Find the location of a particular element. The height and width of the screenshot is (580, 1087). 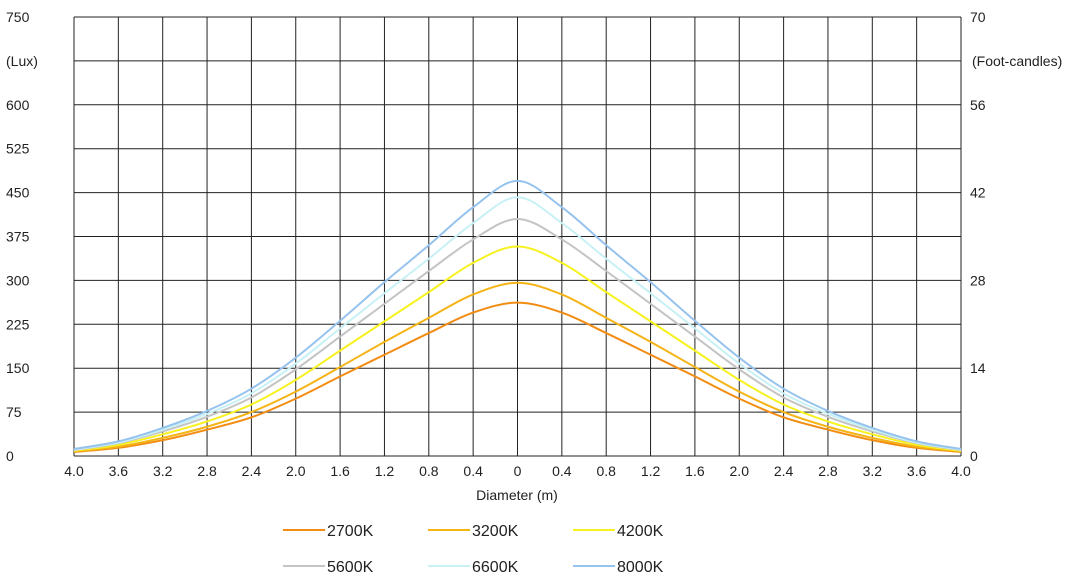

legend-label-4200K: 4200K is located at coordinates (640, 531).